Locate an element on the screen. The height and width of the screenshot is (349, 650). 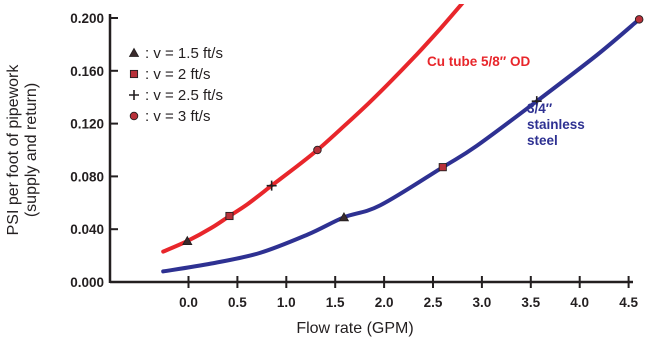
series-label-stainless-line-1: 3/4″ is located at coordinates (540, 108).